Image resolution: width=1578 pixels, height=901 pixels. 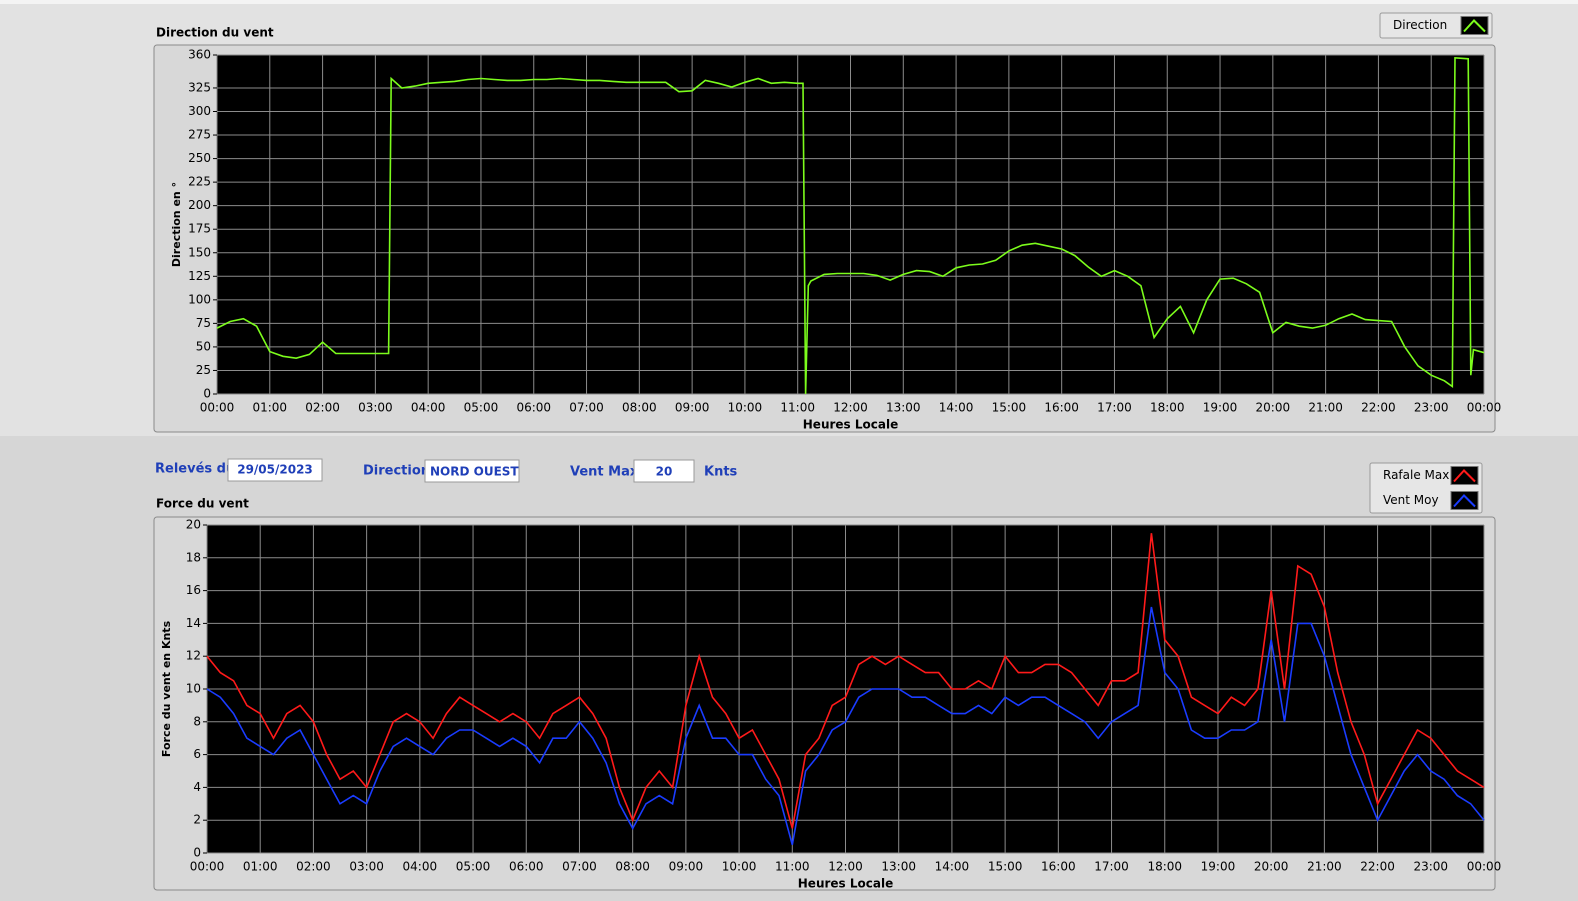 What do you see at coordinates (199, 252) in the screenshot?
I see `y-tick-label: 150` at bounding box center [199, 252].